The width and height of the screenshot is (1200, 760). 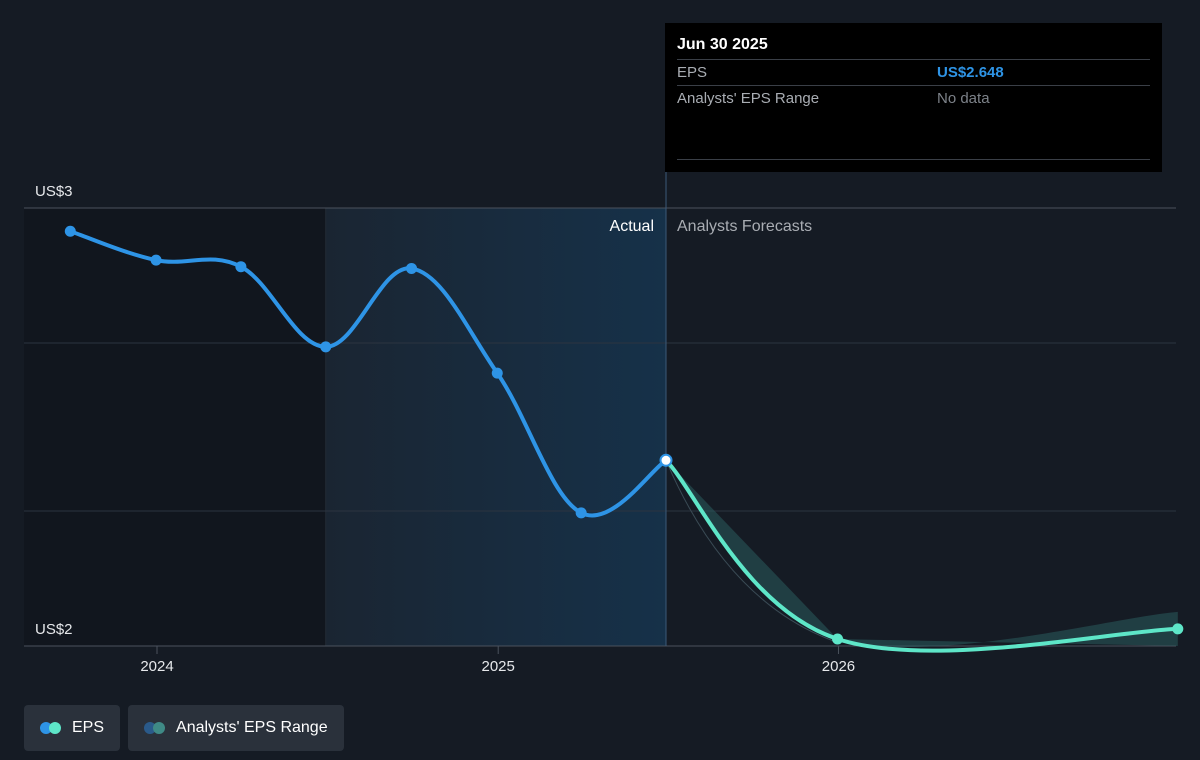 I want to click on tooltip-row-eps: EPS US$2.648, so click(x=913, y=72).